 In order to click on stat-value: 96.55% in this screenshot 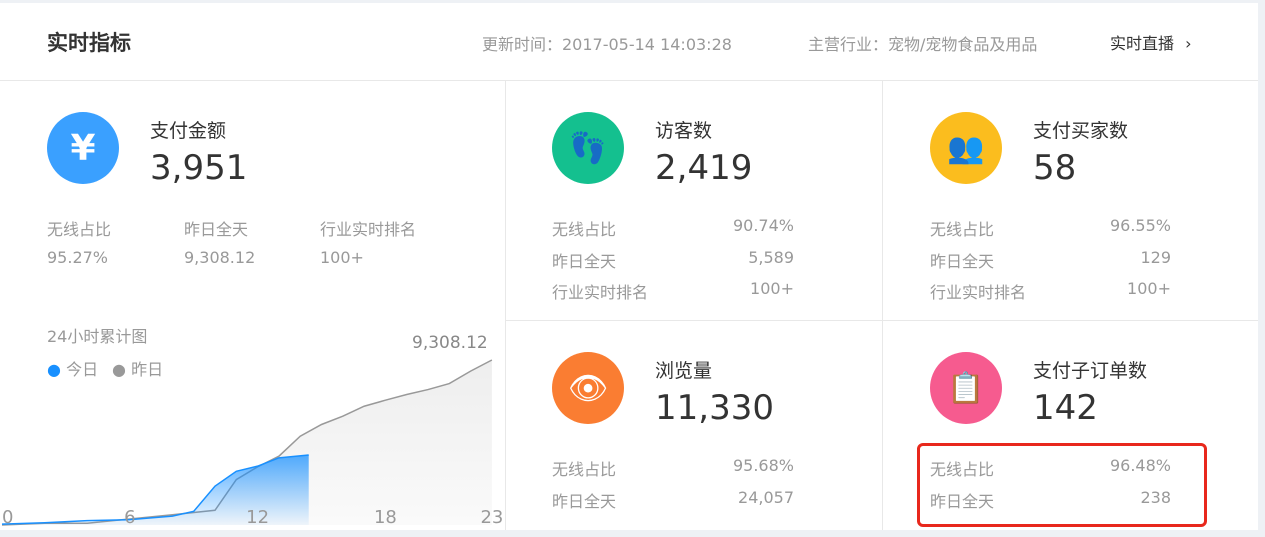, I will do `click(1140, 225)`.